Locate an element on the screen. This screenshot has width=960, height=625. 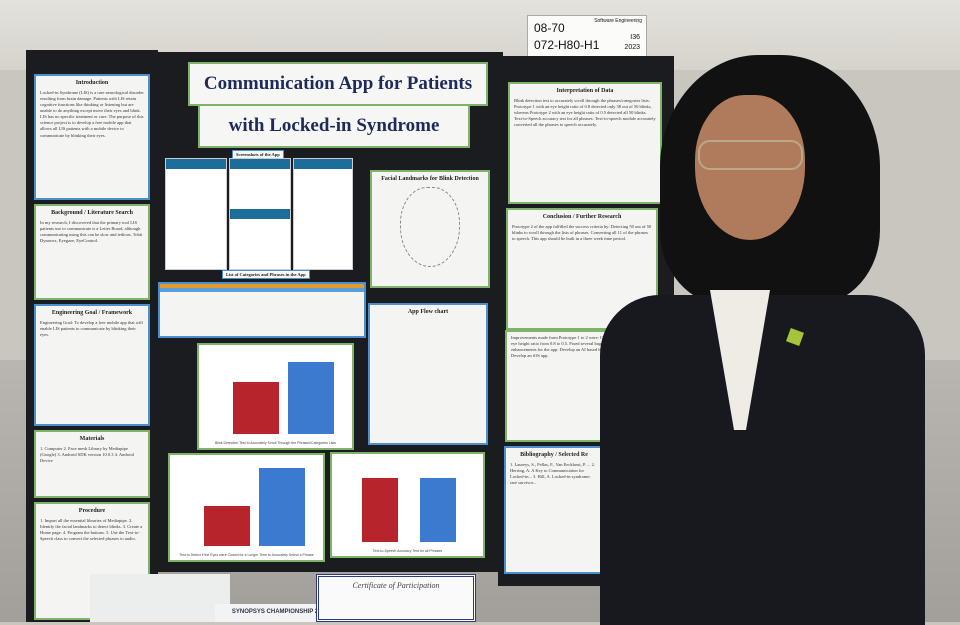
booth-category: Software Engineering is located at coordinates (618, 21).